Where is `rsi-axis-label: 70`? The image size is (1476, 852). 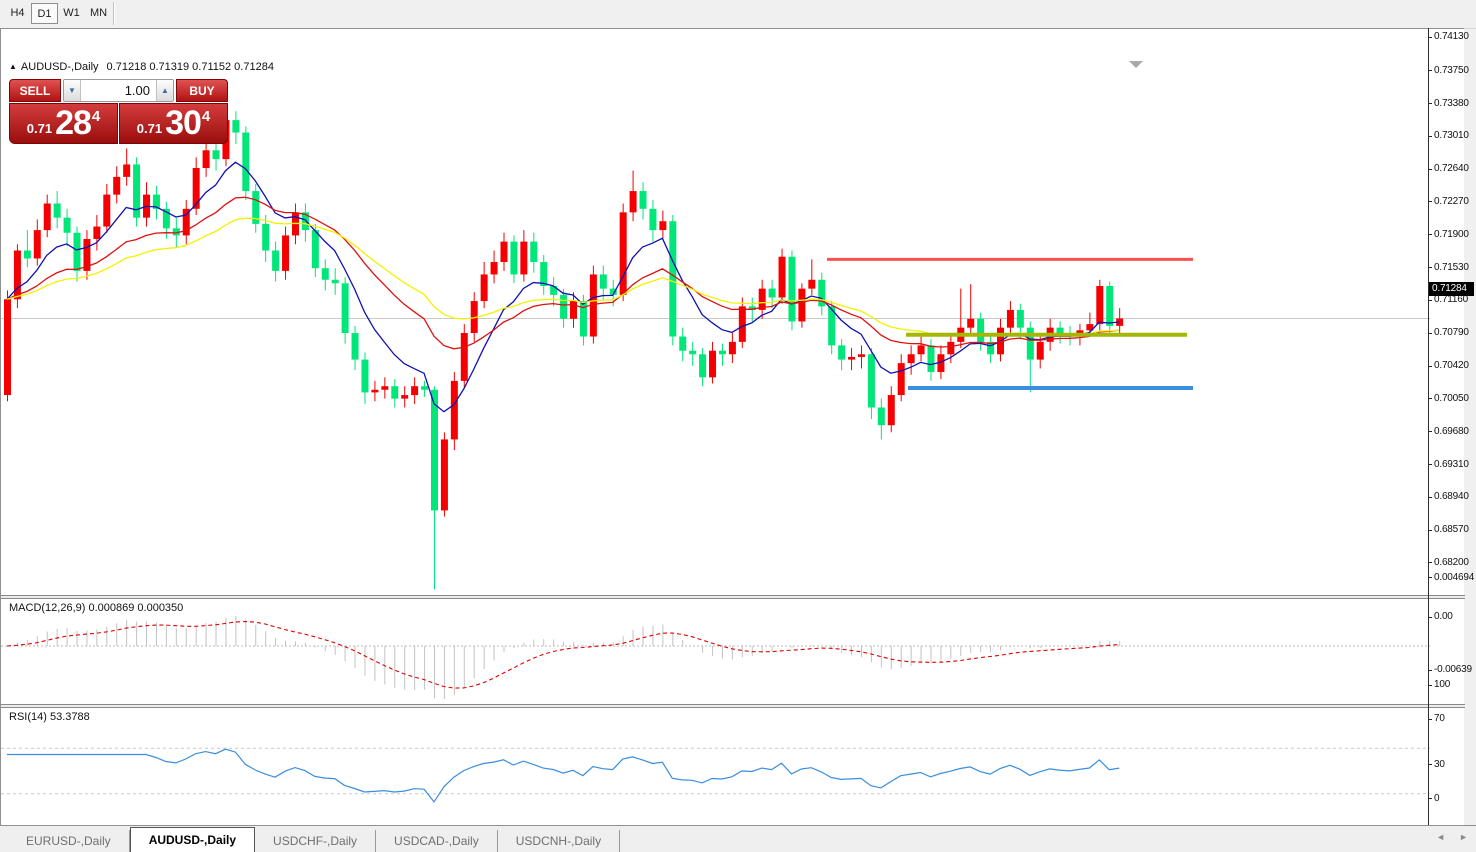
rsi-axis-label: 70 is located at coordinates (1439, 718).